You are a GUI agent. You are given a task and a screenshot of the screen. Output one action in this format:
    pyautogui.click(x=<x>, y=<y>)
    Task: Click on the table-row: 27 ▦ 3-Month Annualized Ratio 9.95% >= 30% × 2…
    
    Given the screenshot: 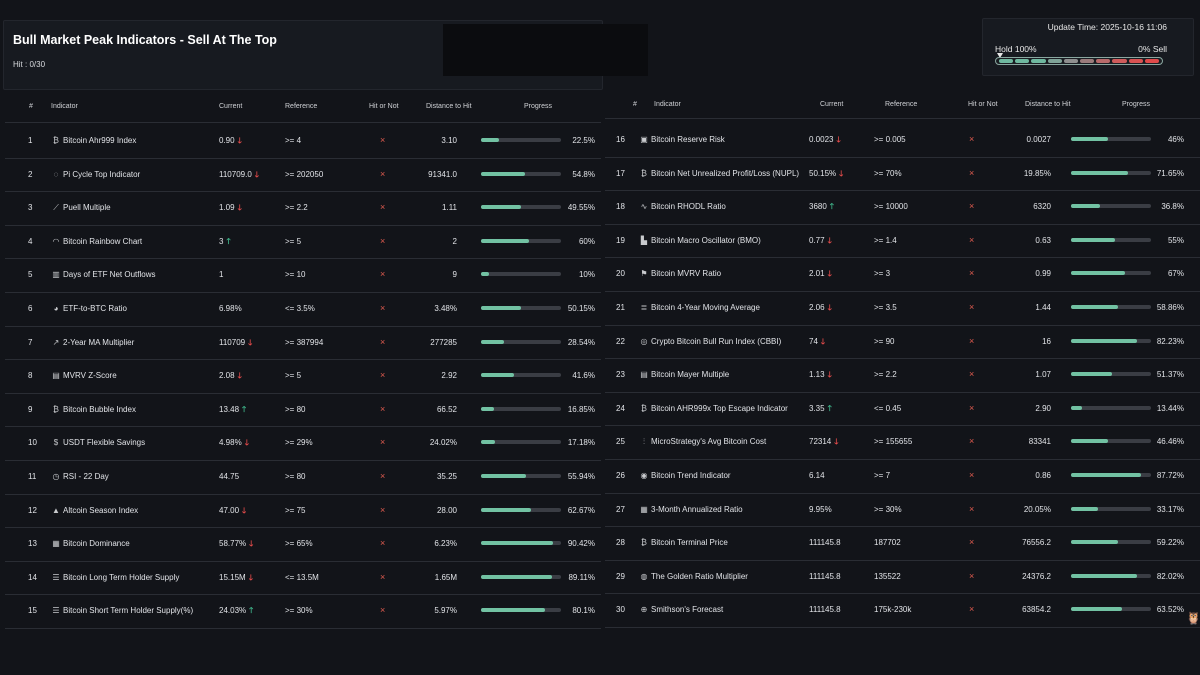 What is the action you would take?
    pyautogui.click(x=902, y=510)
    